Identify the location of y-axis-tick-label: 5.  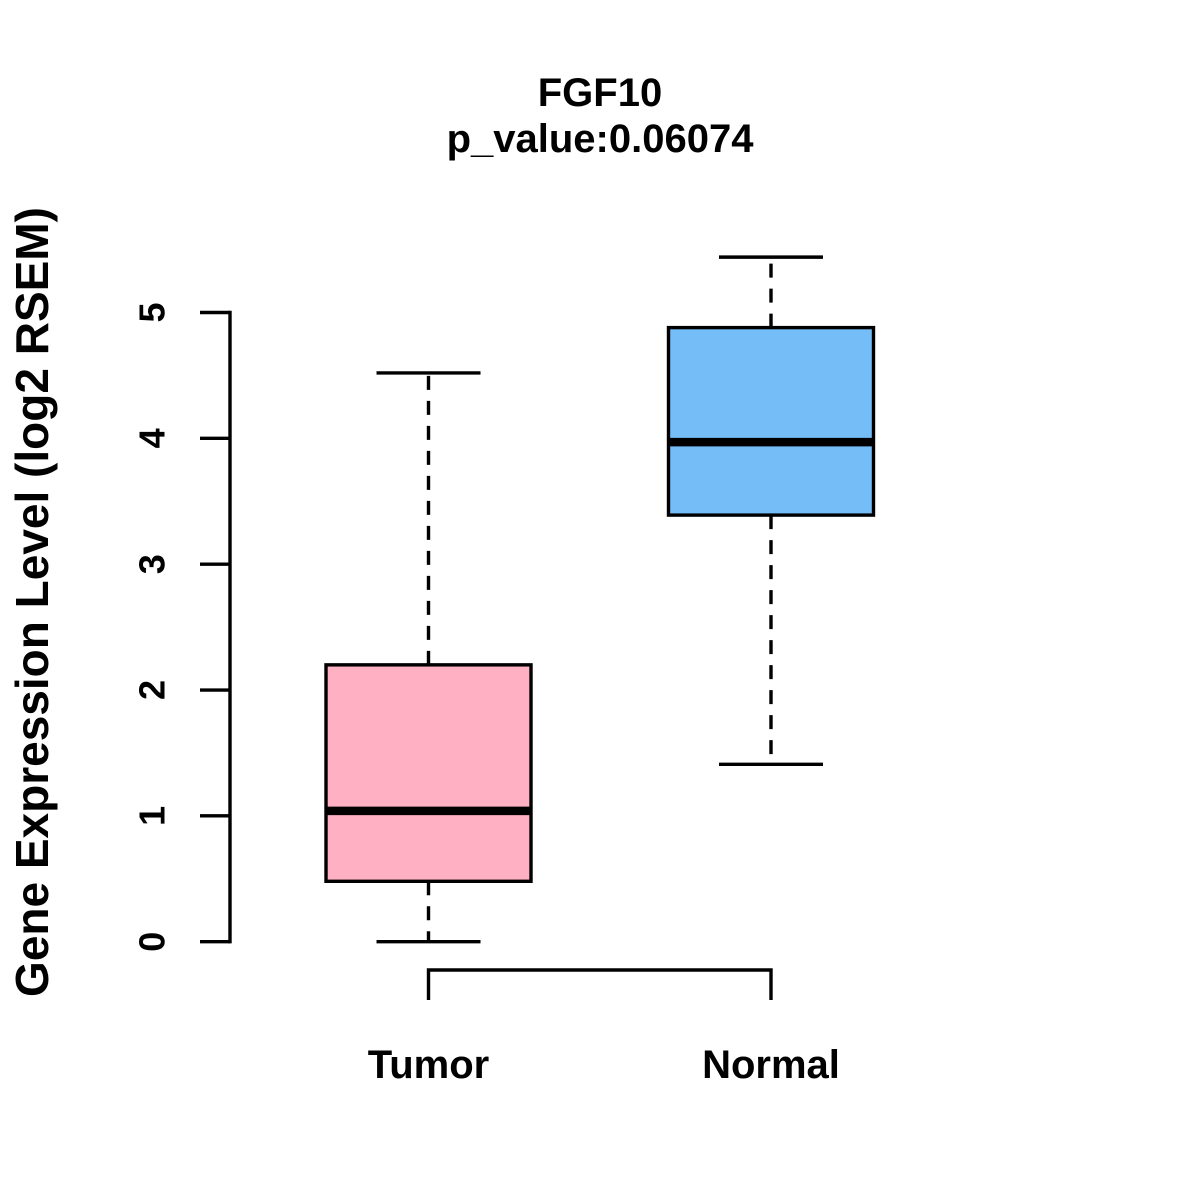
(152, 312).